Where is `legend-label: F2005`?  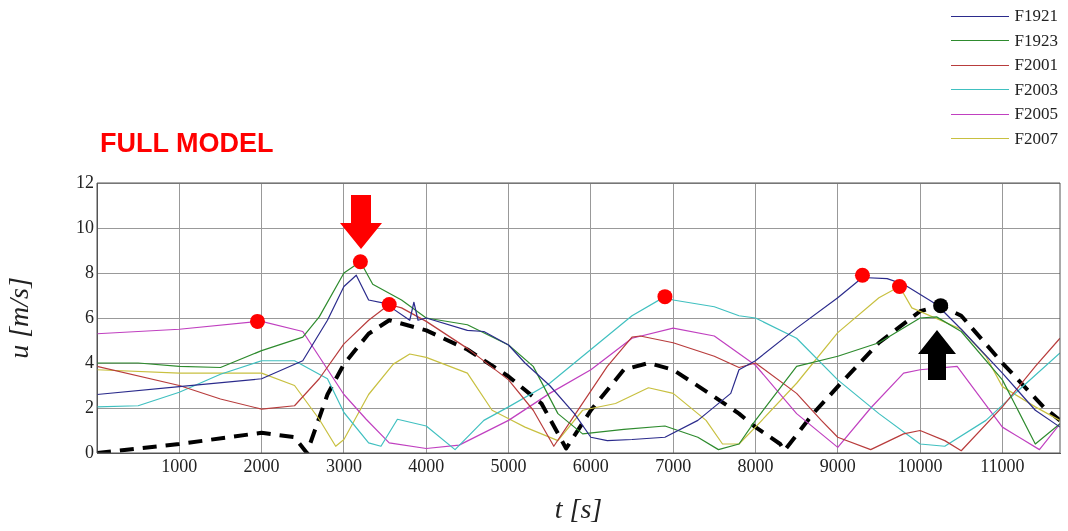 legend-label: F2005 is located at coordinates (1036, 114).